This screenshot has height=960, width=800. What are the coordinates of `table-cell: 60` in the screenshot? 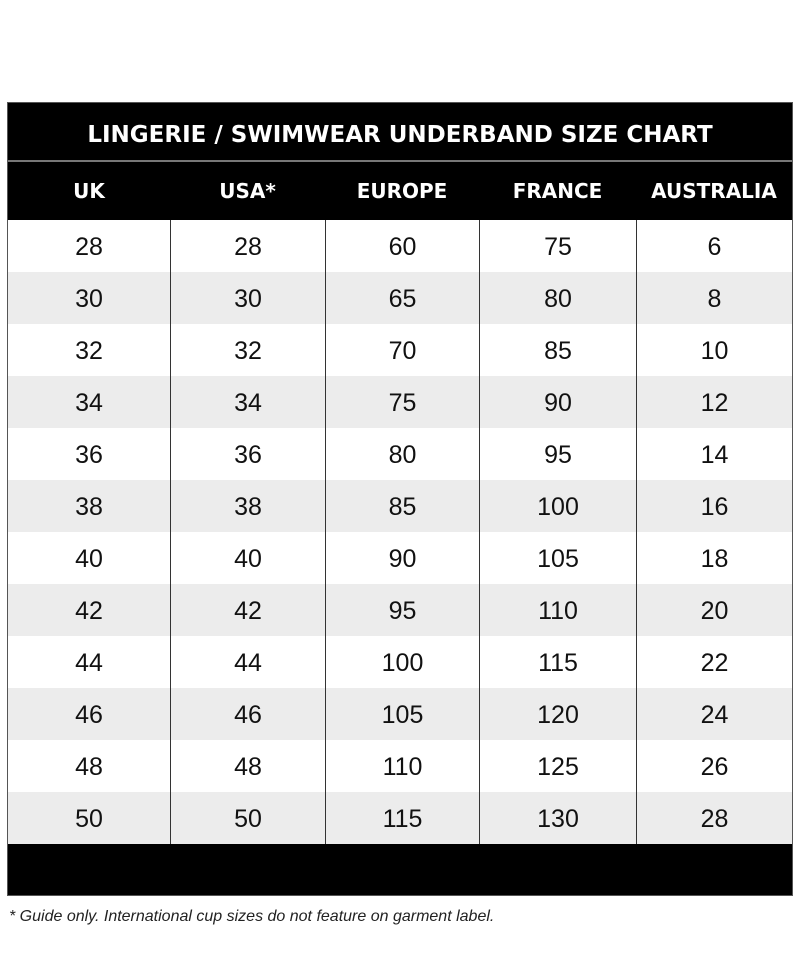 It's located at (402, 246).